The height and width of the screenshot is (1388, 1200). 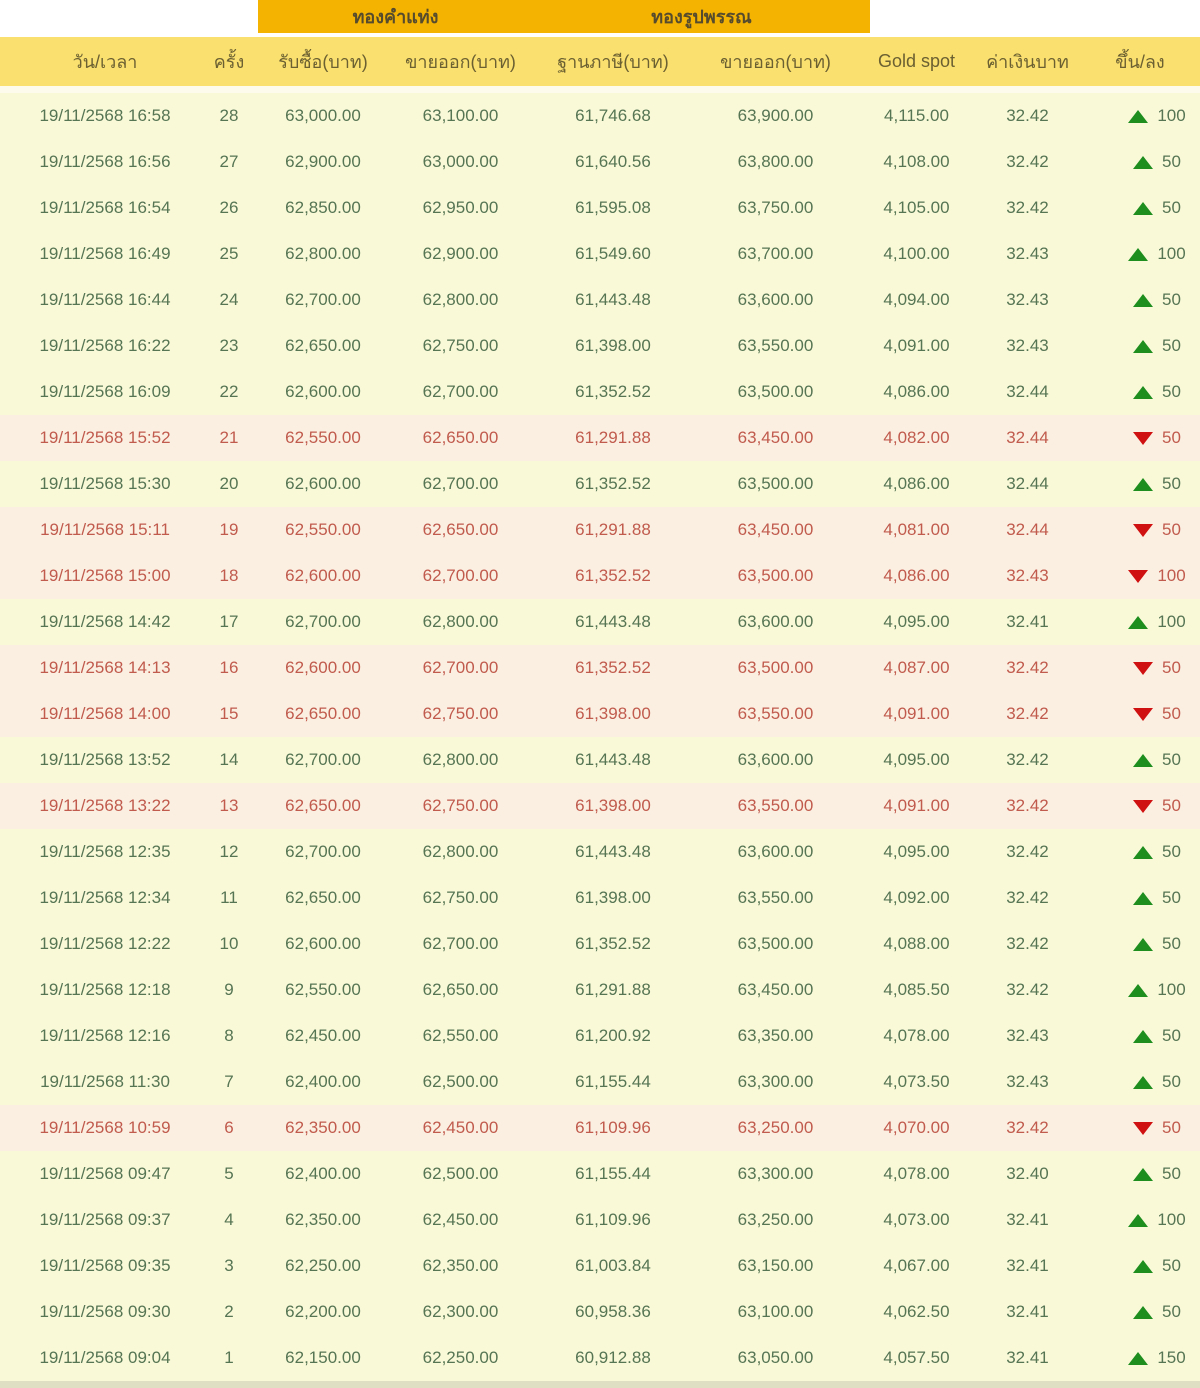 What do you see at coordinates (1140, 1358) in the screenshot?
I see `cell-up-down: 150` at bounding box center [1140, 1358].